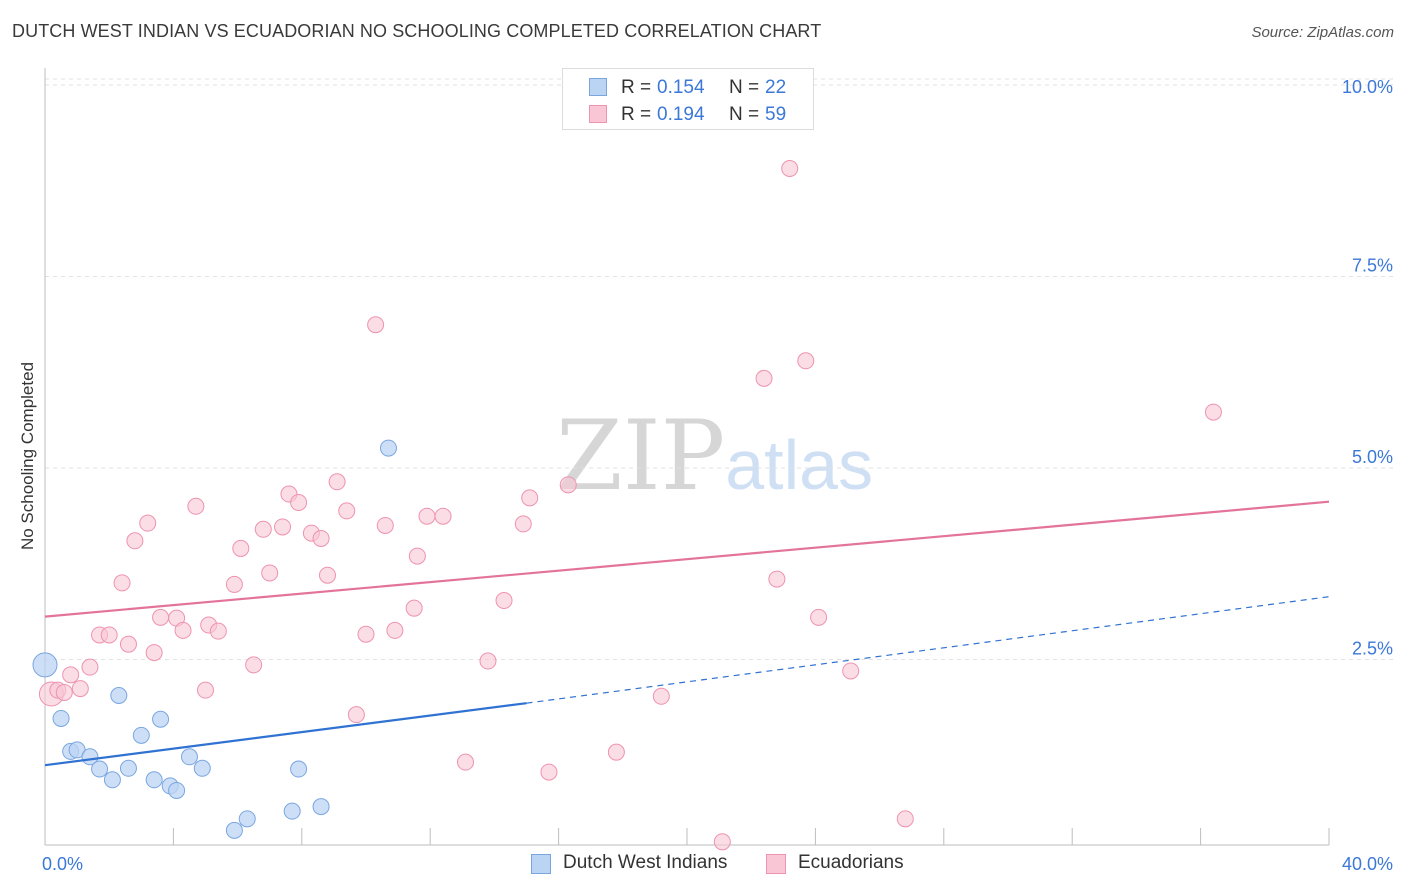 The width and height of the screenshot is (1406, 892). Describe the element at coordinates (776, 114) in the screenshot. I see `legend-n-value: 59` at that location.